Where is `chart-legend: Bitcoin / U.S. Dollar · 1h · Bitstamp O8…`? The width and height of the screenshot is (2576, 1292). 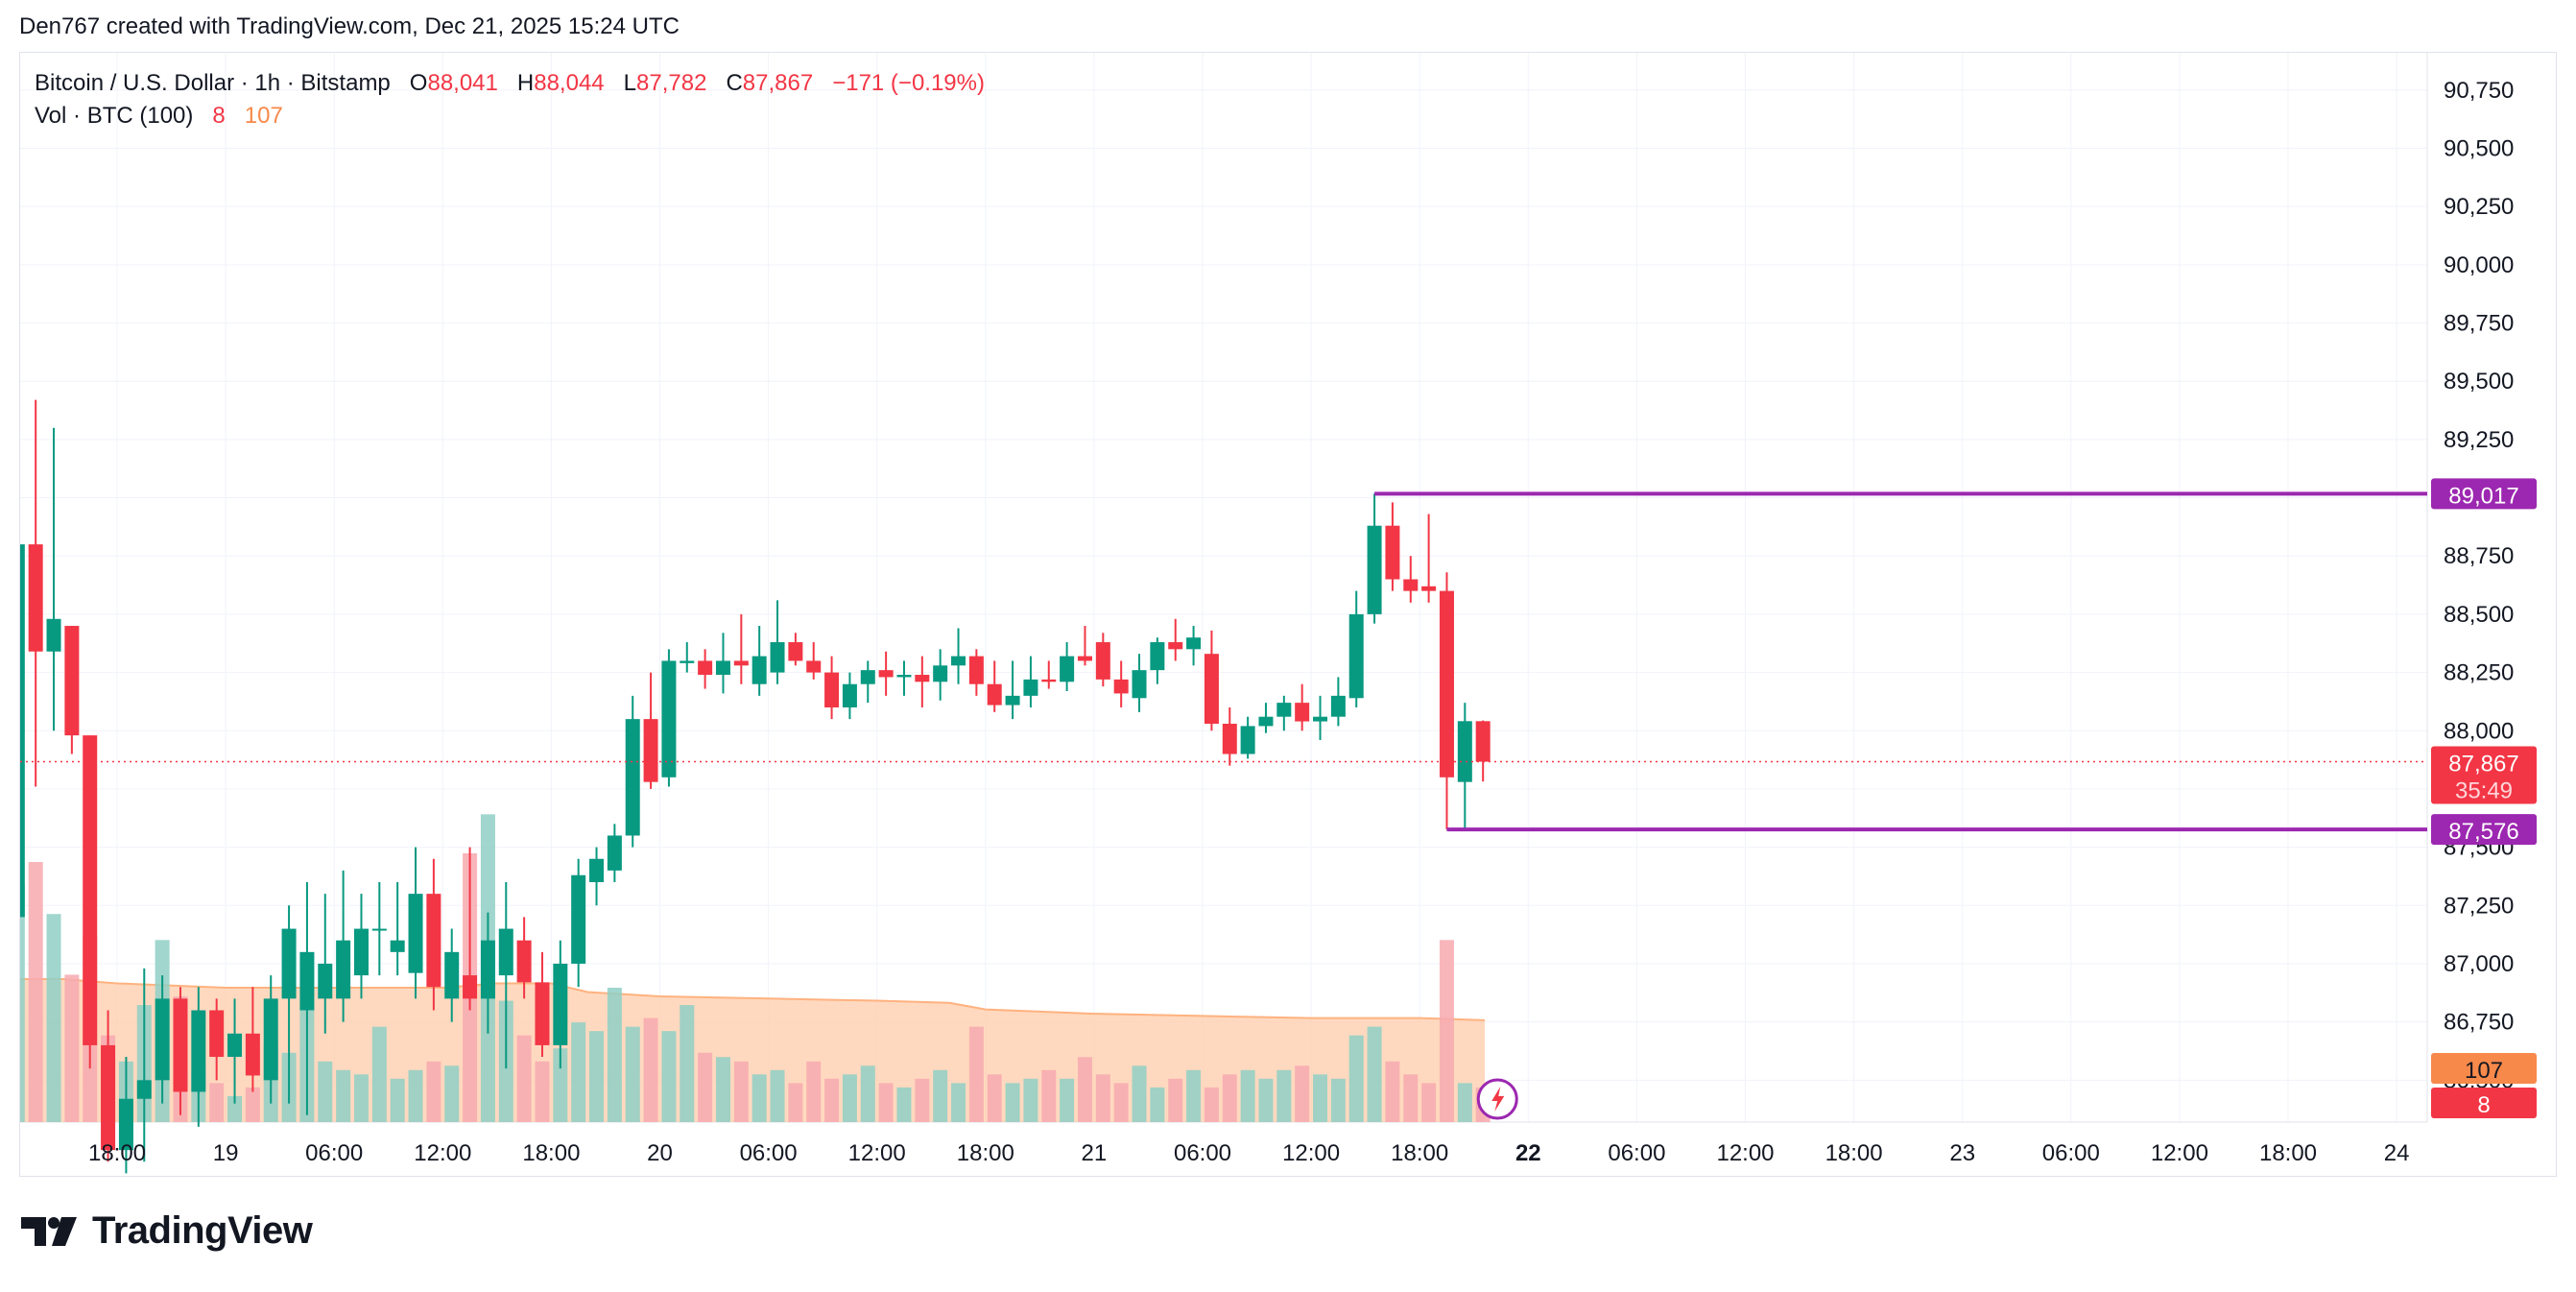 chart-legend: Bitcoin / U.S. Dollar · 1h · Bitstamp O8… is located at coordinates (510, 100).